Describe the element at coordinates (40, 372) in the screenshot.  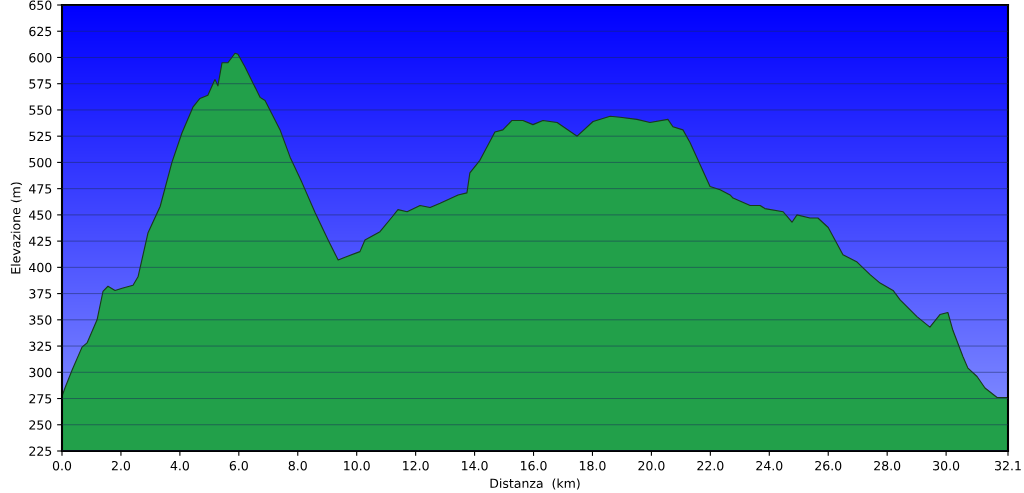
I see `y-tick-label: 300` at that location.